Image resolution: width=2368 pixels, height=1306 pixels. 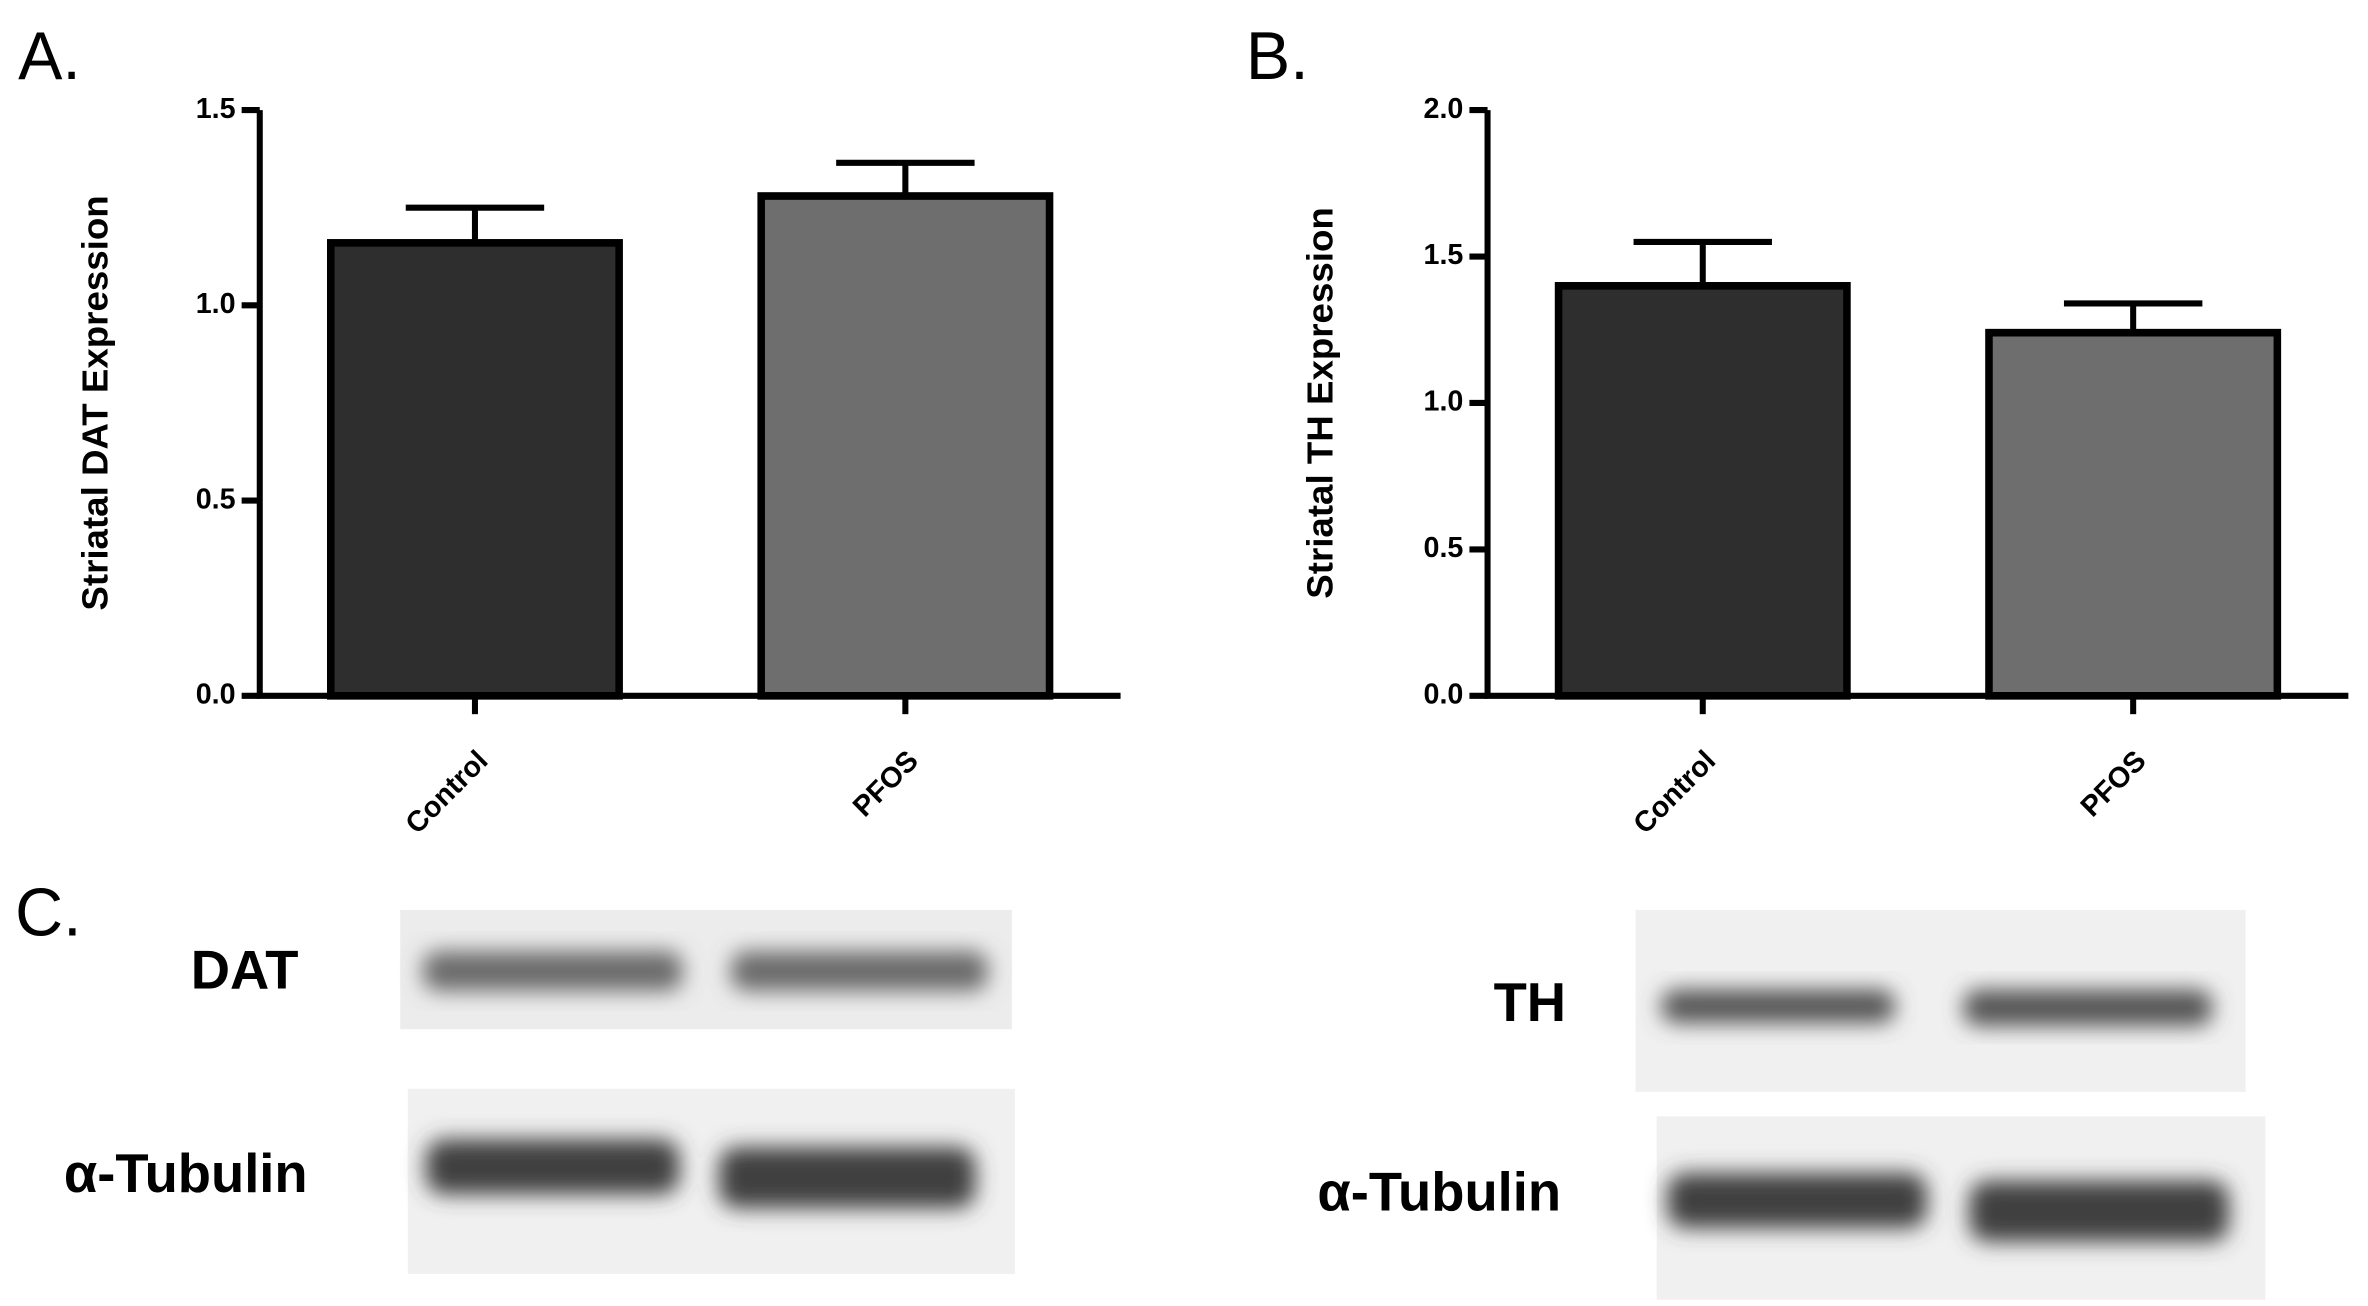 What do you see at coordinates (706, 969) in the screenshot?
I see `blot-dat` at bounding box center [706, 969].